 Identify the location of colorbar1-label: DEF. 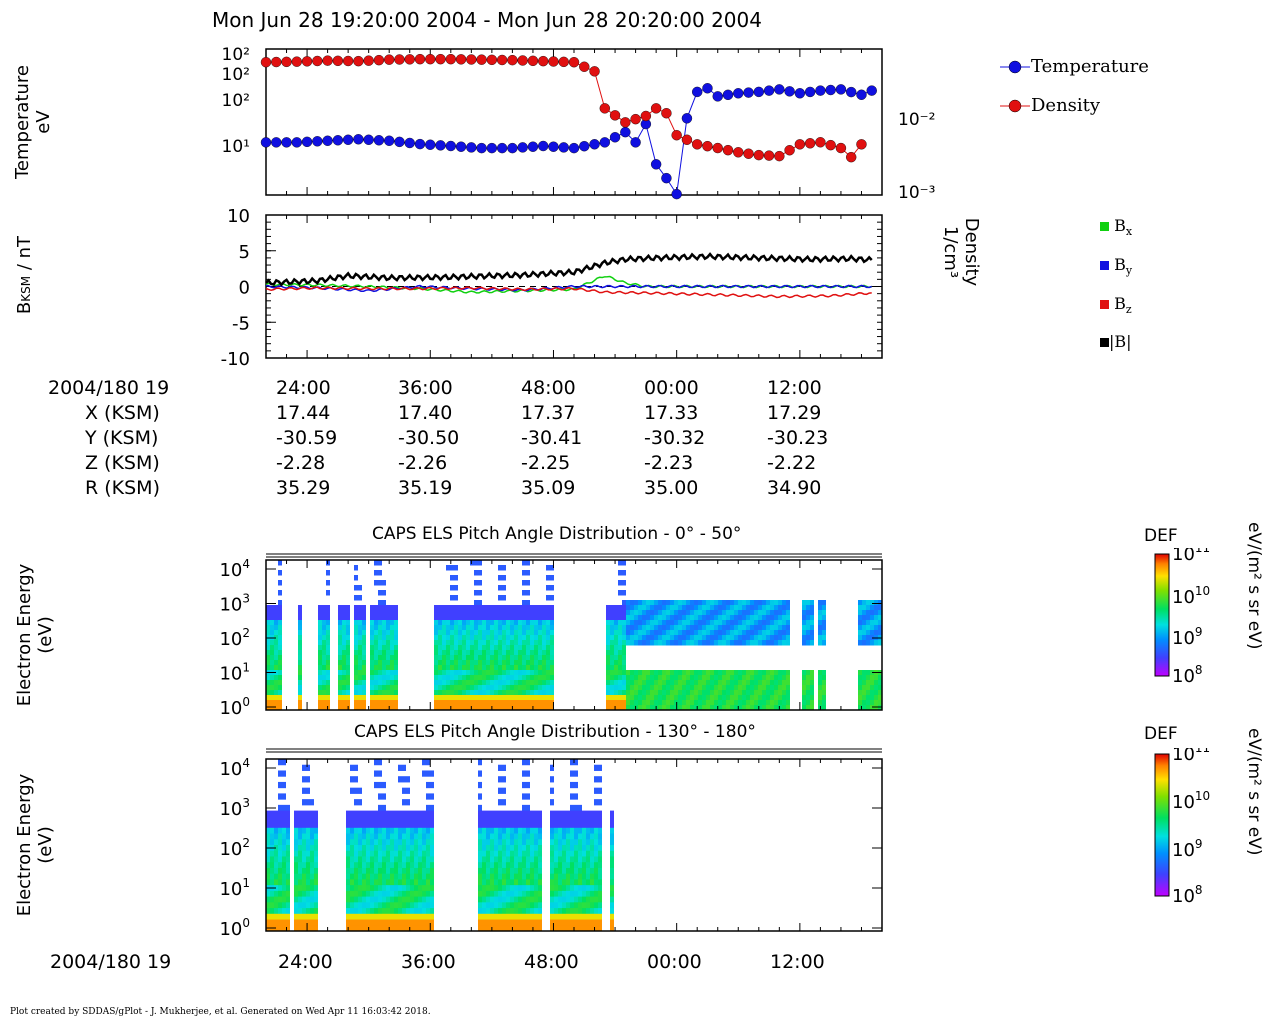
(1161, 536).